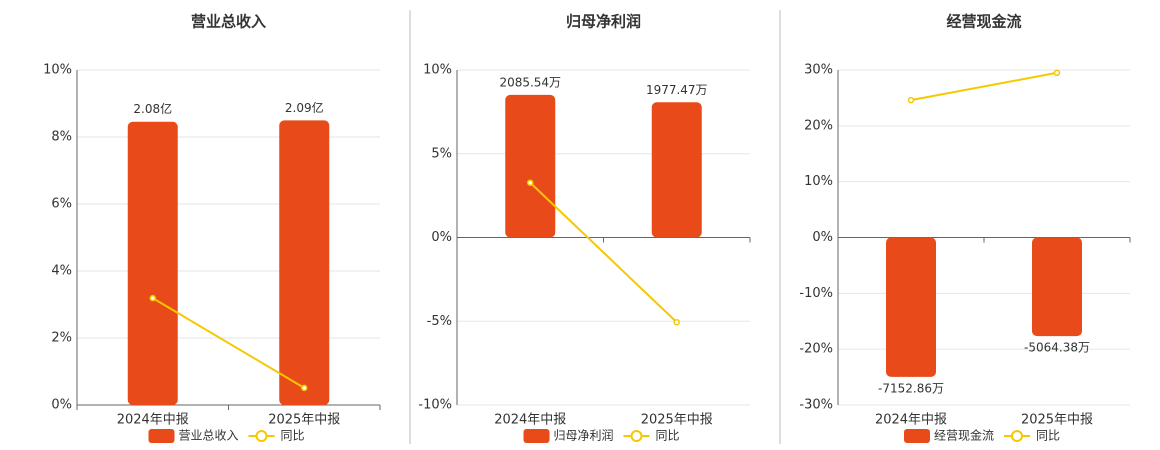 This screenshot has width=1160, height=450. What do you see at coordinates (228, 22) in the screenshot?
I see `chart-title: 营业总收入` at bounding box center [228, 22].